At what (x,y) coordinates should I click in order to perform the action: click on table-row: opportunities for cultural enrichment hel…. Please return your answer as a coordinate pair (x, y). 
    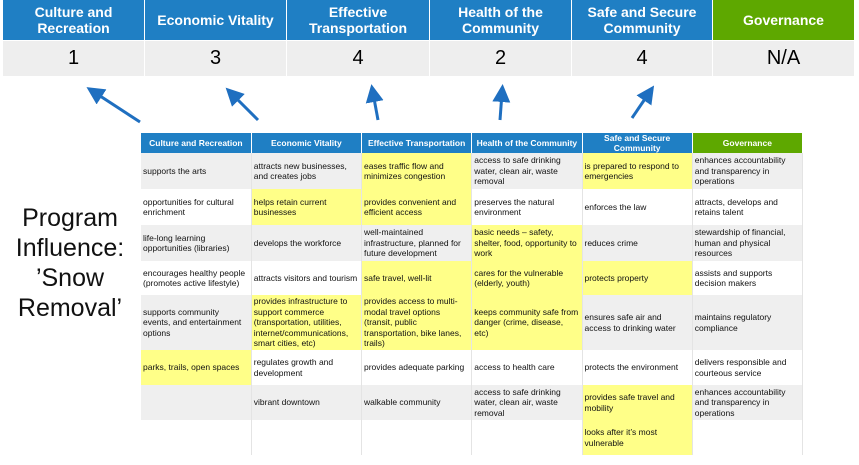
    Looking at the image, I should click on (472, 207).